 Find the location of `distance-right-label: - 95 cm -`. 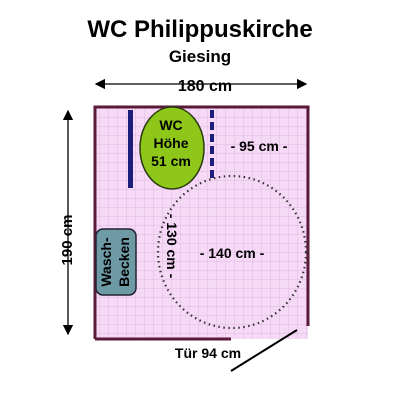

distance-right-label: - 95 cm - is located at coordinates (259, 146).